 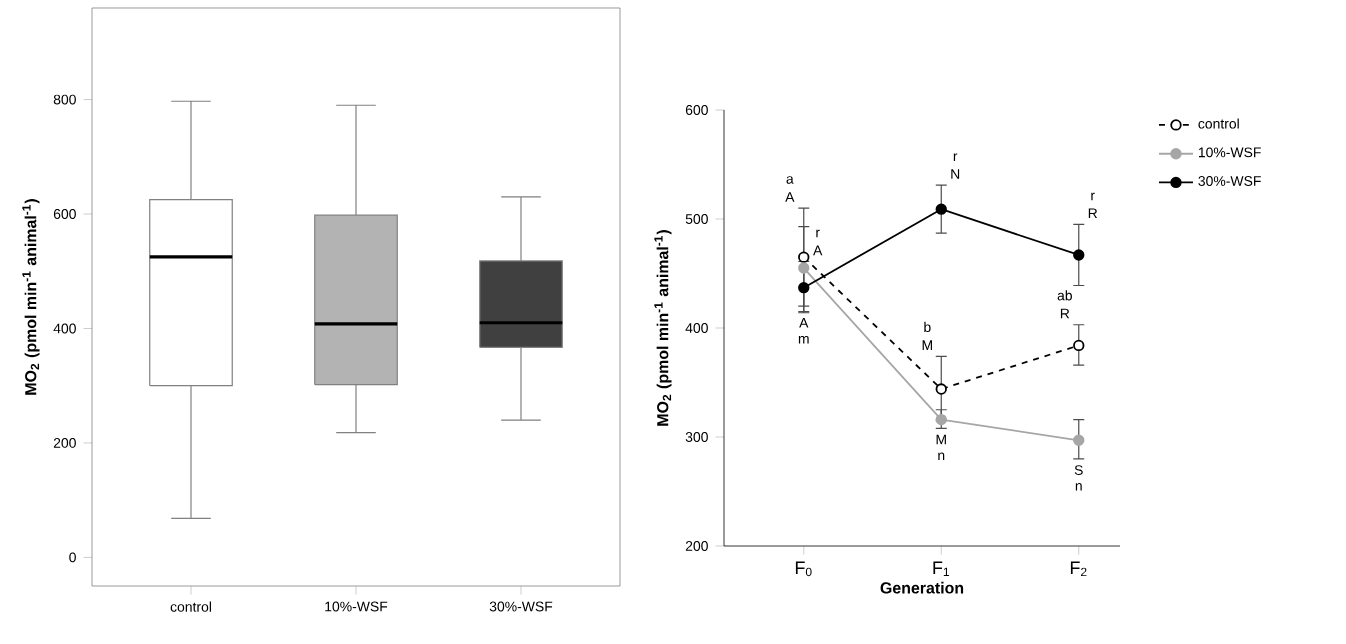 I want to click on x-tick-label: F$_{0}$, so click(x=803, y=569).